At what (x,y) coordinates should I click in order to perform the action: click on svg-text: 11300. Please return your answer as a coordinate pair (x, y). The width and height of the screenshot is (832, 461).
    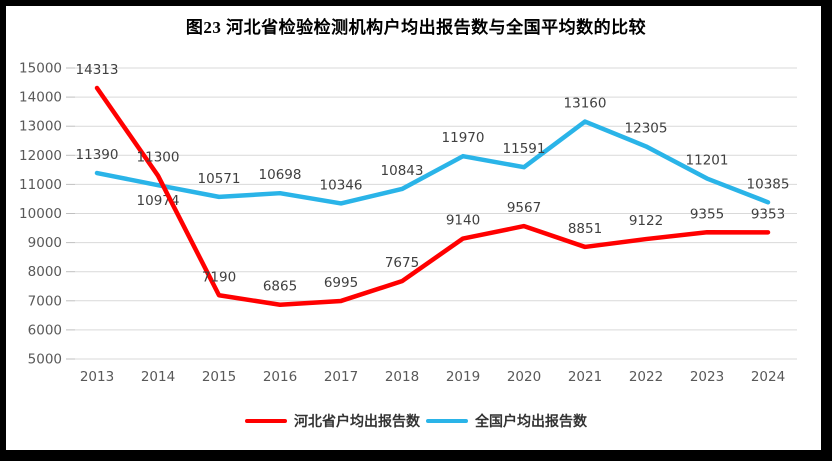
    Looking at the image, I should click on (158, 158).